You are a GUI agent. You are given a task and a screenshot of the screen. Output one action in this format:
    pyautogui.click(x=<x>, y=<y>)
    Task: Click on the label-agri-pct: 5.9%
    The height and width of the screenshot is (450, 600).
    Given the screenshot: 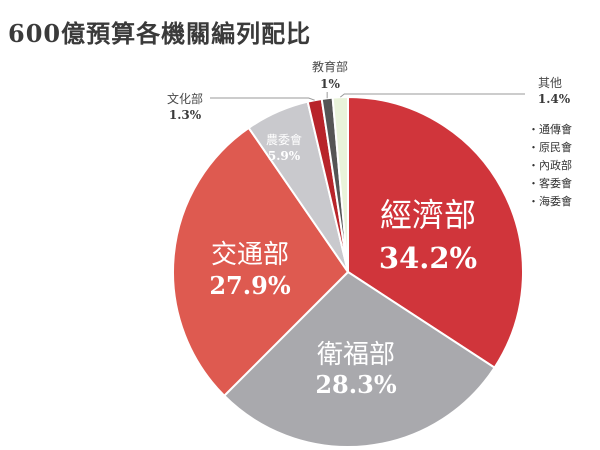 What is the action you would take?
    pyautogui.click(x=284, y=156)
    